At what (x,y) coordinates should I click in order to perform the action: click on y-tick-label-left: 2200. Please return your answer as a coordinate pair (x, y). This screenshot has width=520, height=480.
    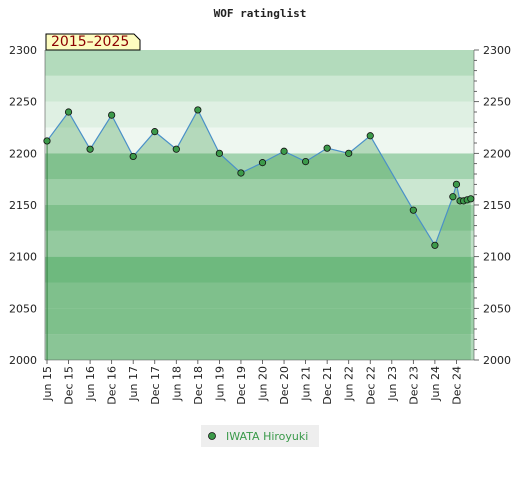
    Looking at the image, I should click on (23, 153).